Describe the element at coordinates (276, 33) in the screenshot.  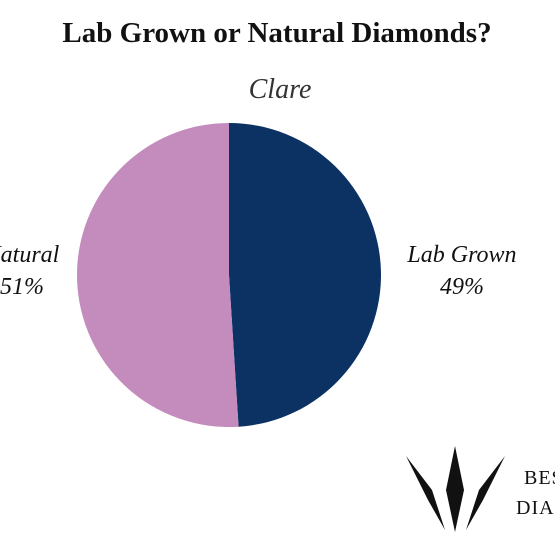
I see `chart-title: Lab Grown or Natural Diamonds?` at that location.